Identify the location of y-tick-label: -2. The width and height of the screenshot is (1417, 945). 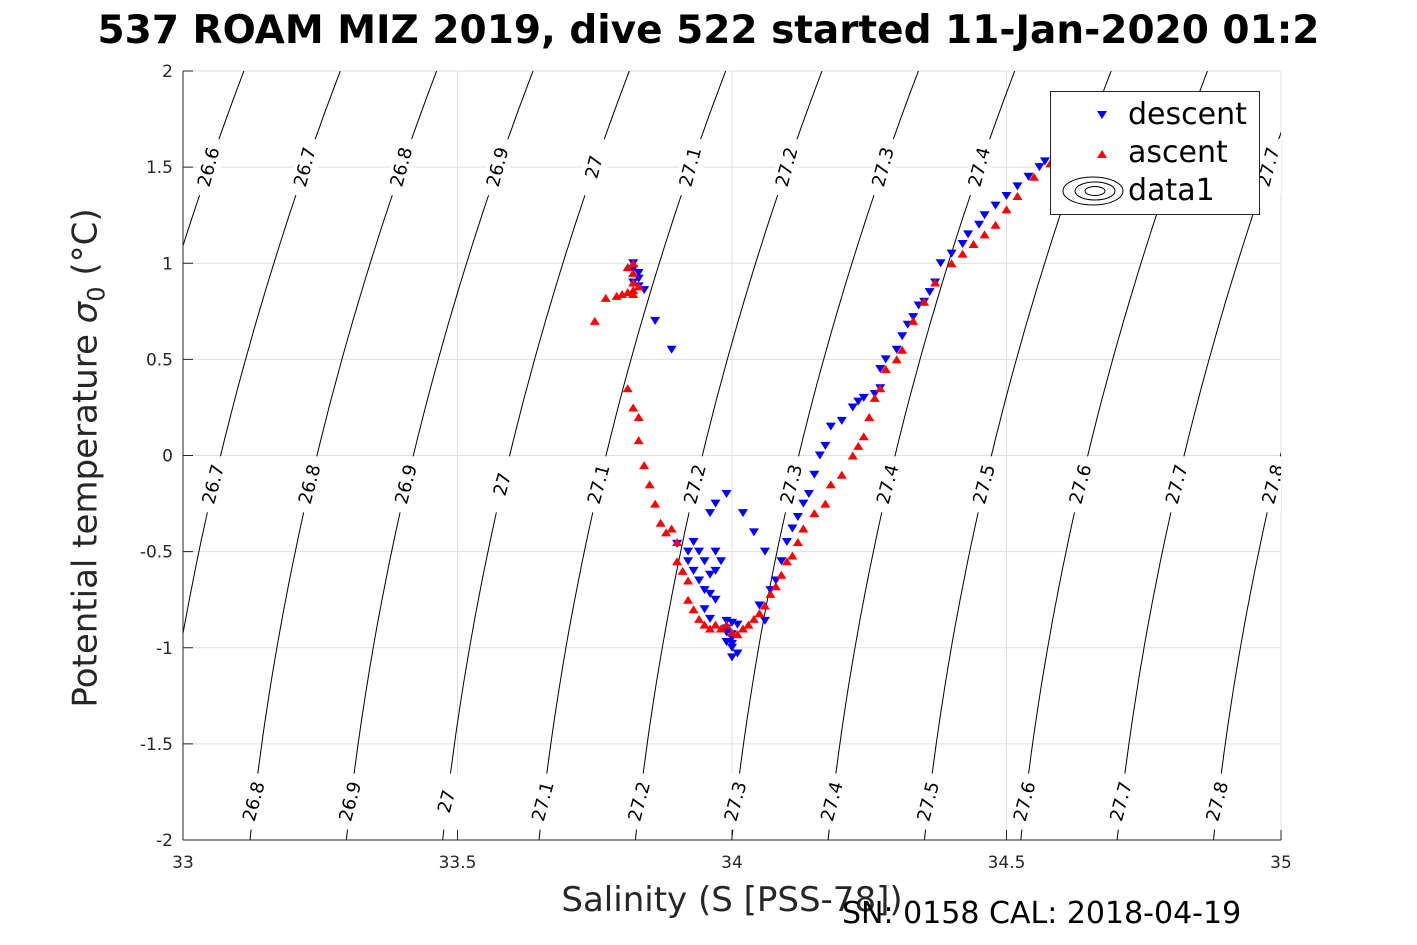
(164, 841).